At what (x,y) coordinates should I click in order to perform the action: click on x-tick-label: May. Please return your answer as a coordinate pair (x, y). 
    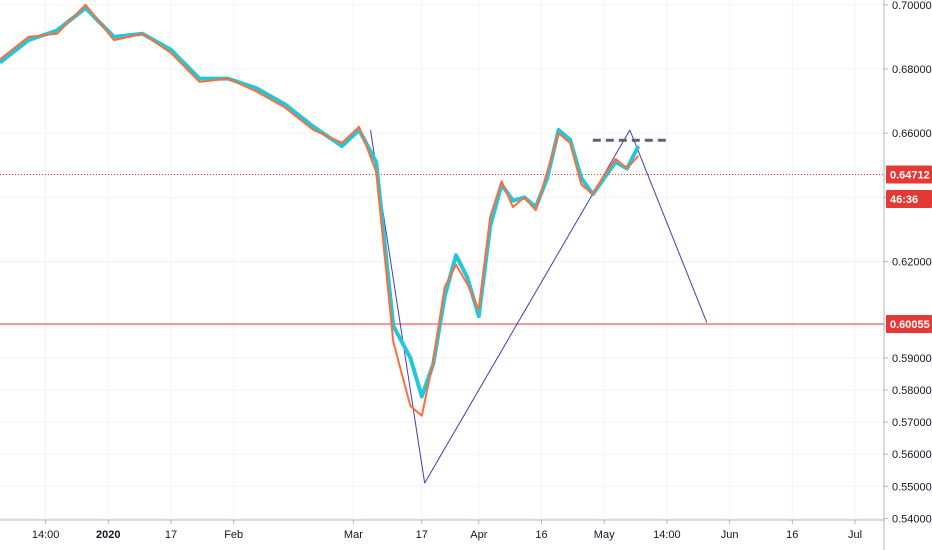
    Looking at the image, I should click on (604, 535).